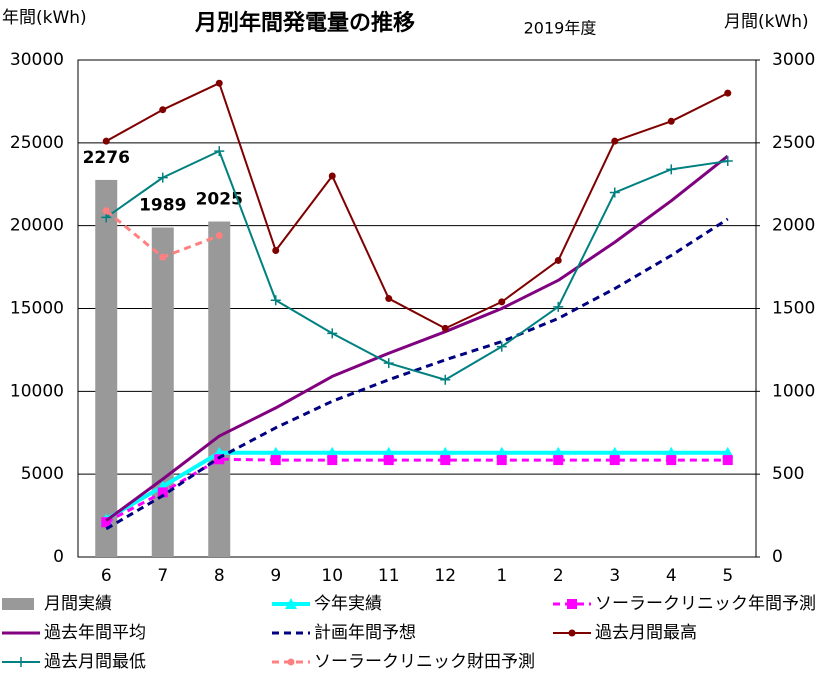  Describe the element at coordinates (95, 633) in the screenshot. I see `legend-label: 過去年間平均` at that location.